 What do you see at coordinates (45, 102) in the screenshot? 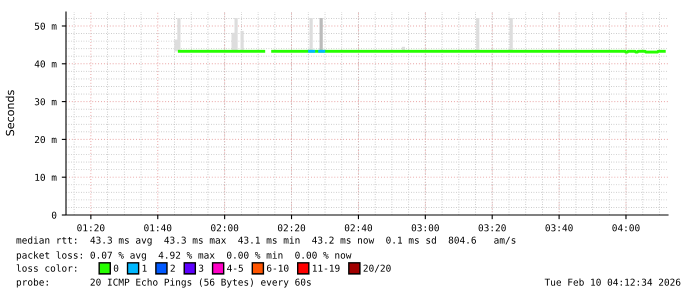
I see `y-tick-label: 30 m` at bounding box center [45, 102].